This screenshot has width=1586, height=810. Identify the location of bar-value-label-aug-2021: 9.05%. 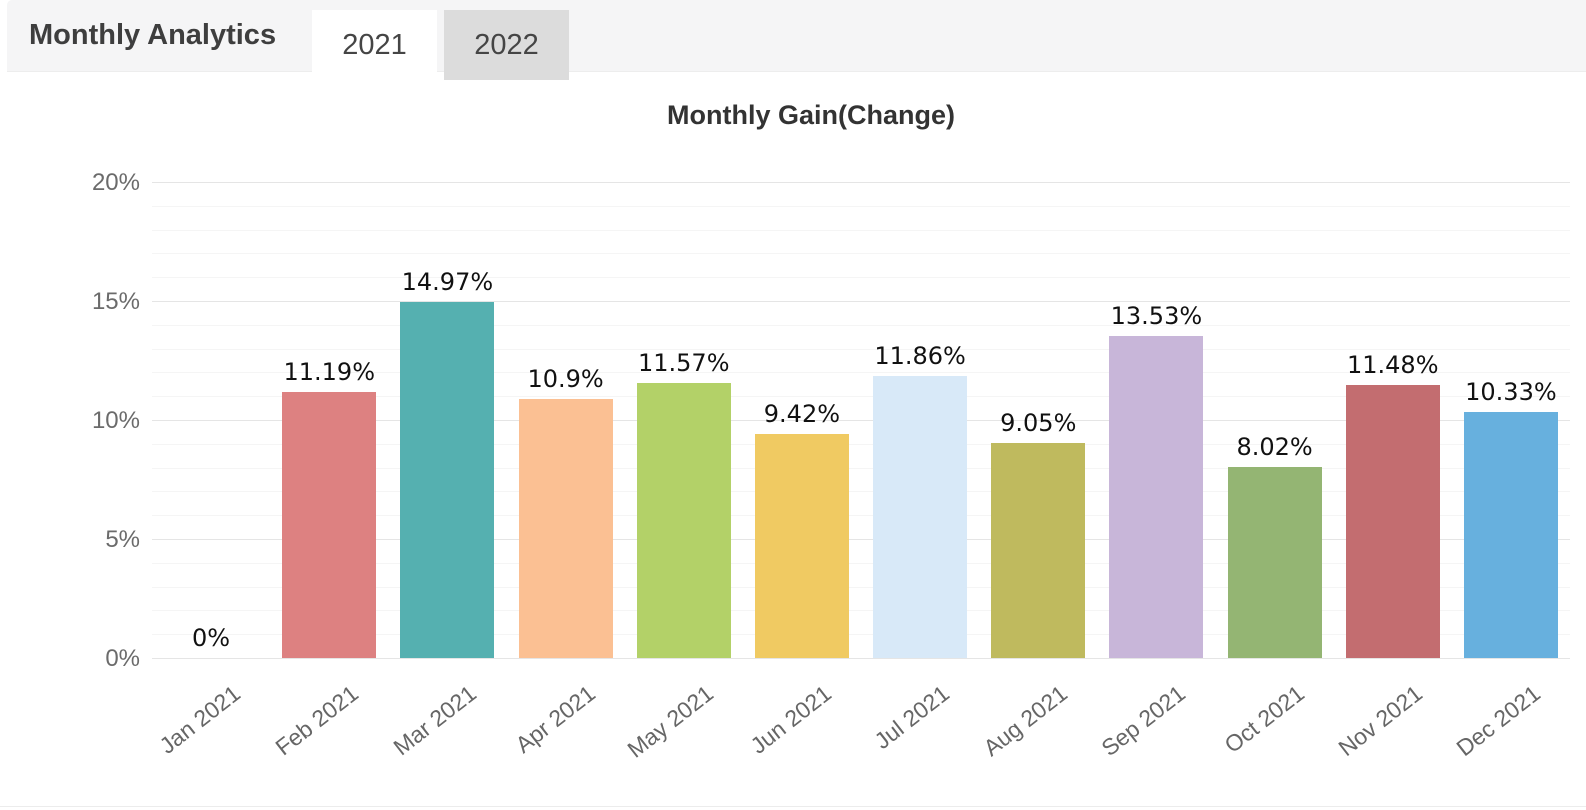
(1038, 423).